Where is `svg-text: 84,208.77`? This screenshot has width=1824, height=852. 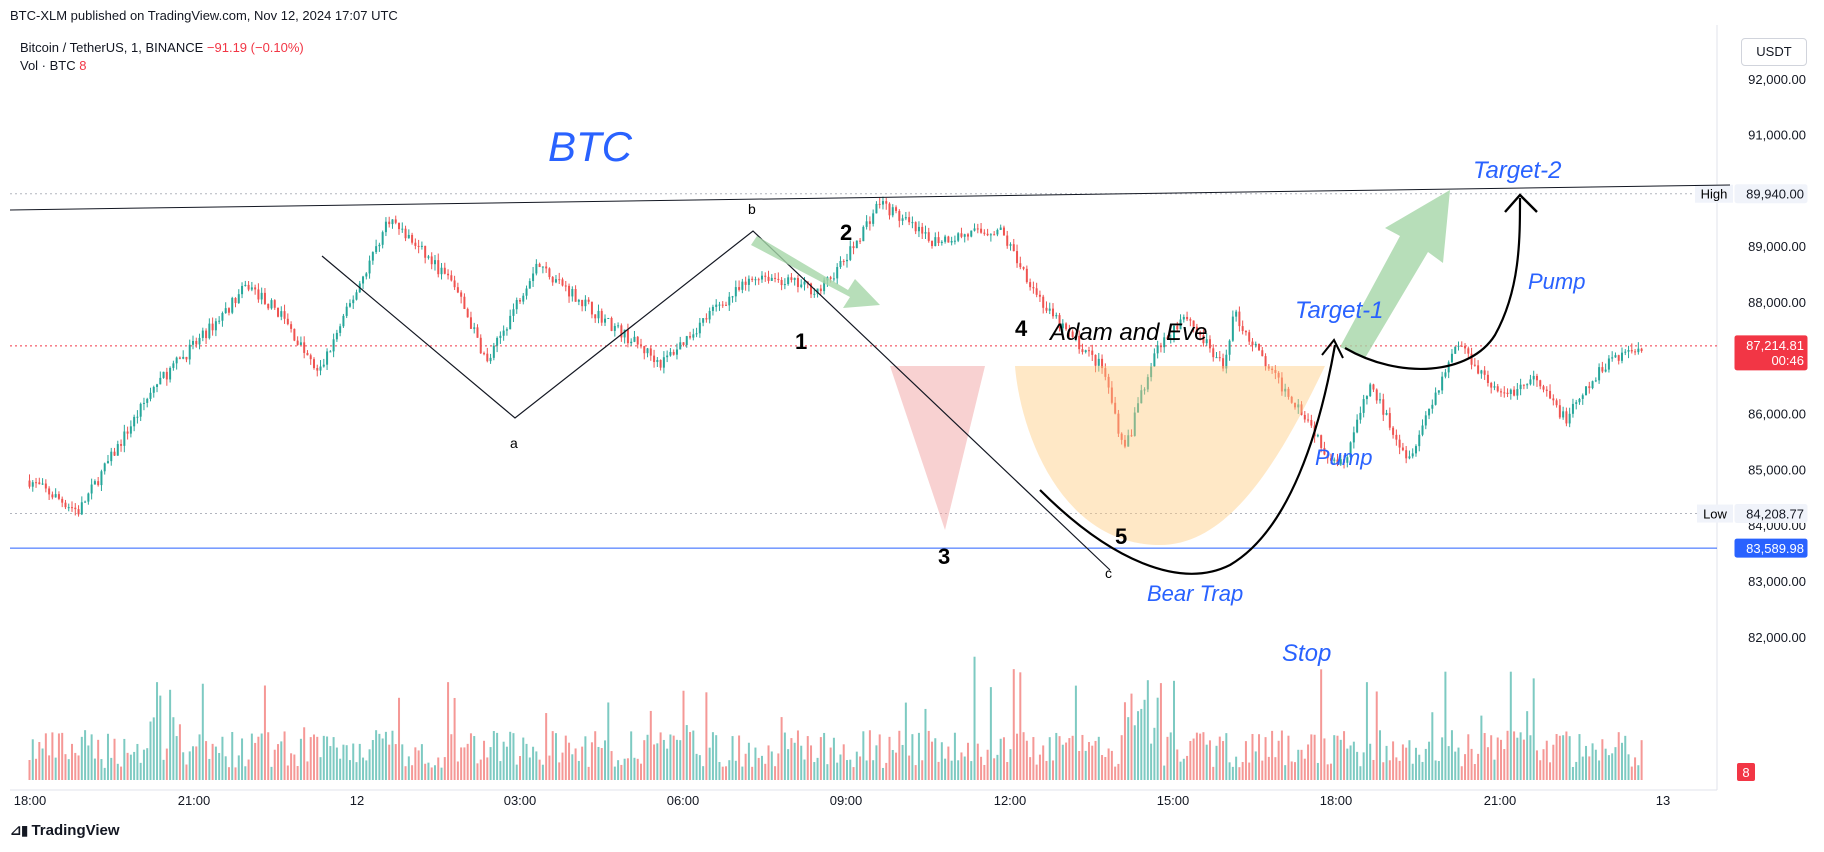
svg-text: 84,208.77 is located at coordinates (1775, 514).